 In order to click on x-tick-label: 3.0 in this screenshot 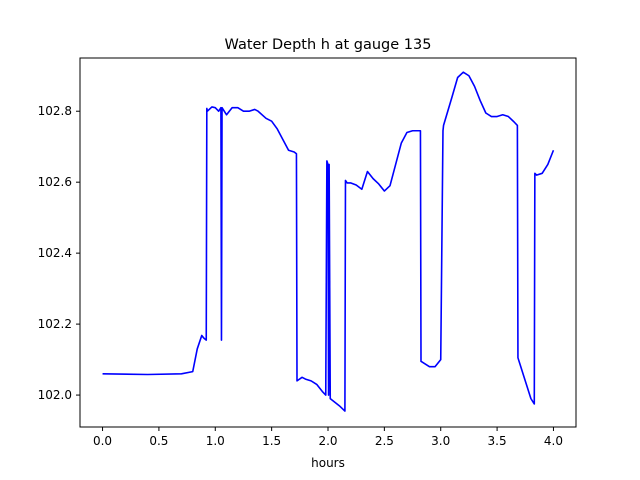, I will do `click(440, 441)`.